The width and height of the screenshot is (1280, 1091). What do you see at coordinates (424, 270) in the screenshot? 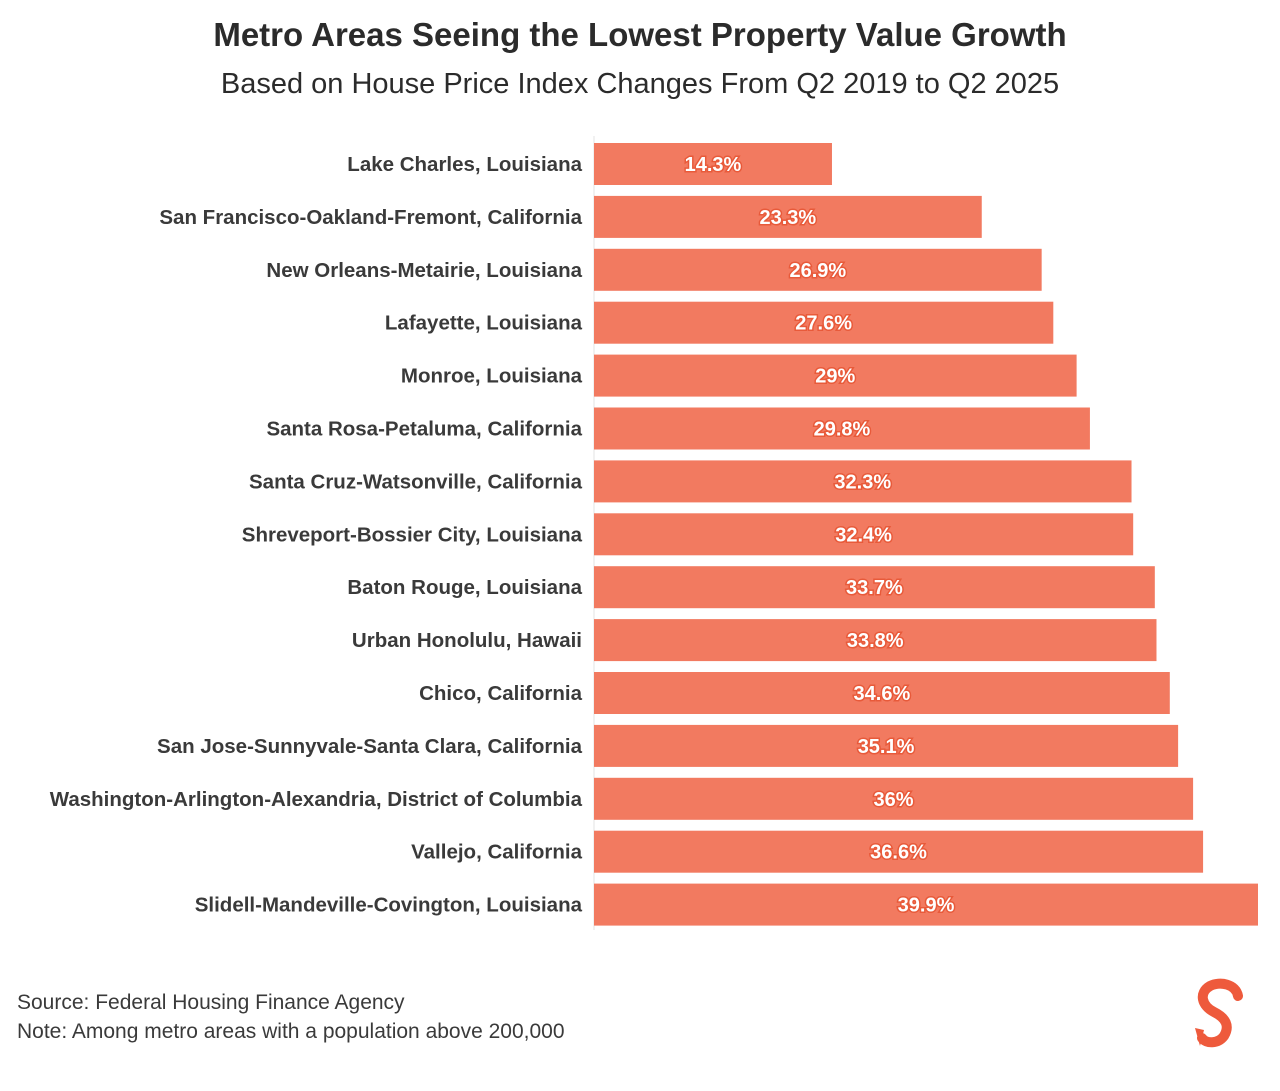
I see `category-label: New Orleans-Metairie, Louisiana` at bounding box center [424, 270].